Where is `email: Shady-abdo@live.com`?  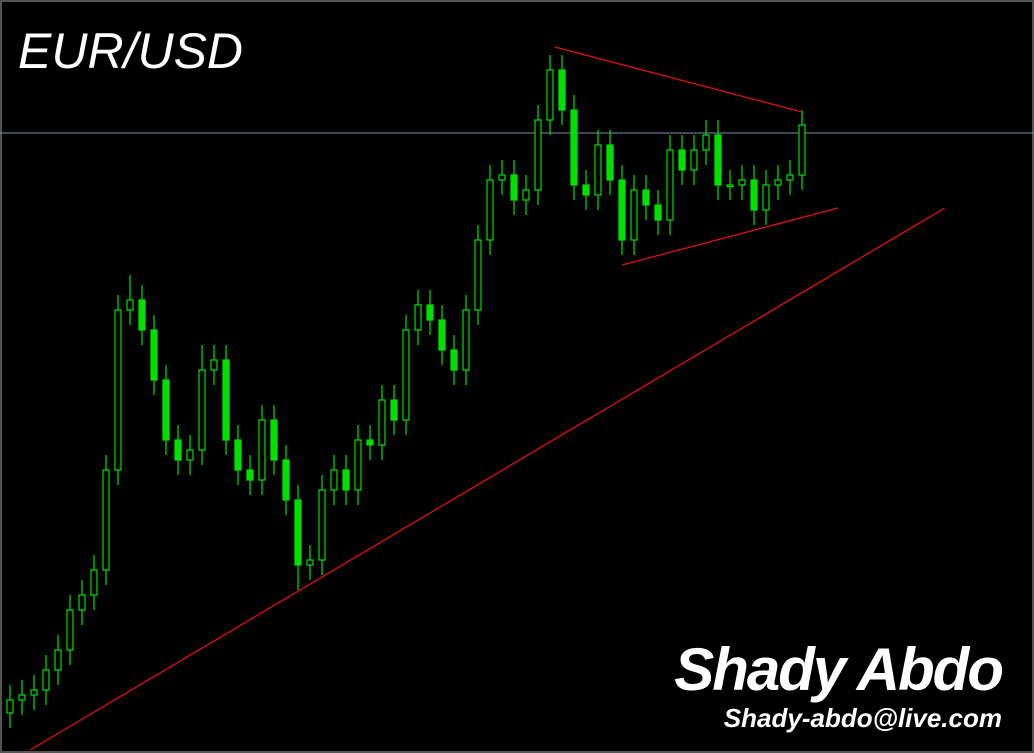 email: Shady-abdo@live.com is located at coordinates (863, 718).